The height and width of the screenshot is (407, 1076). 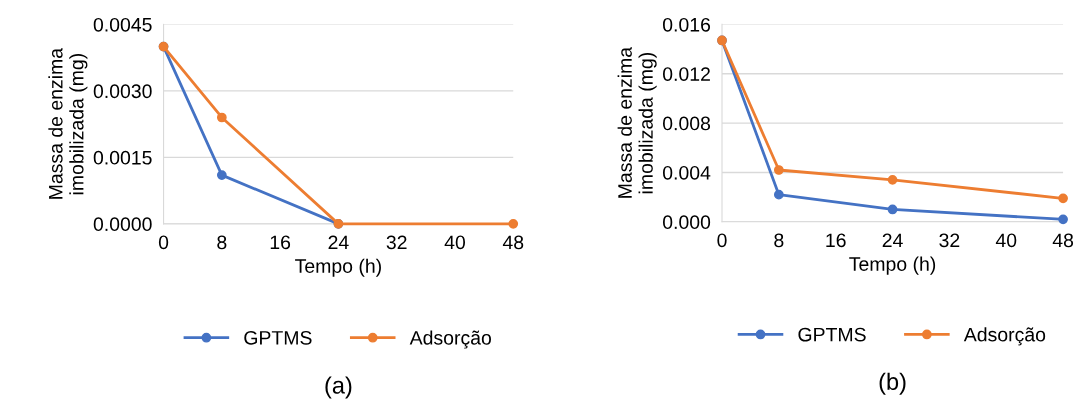 I want to click on y-tick-label: 0.000, so click(x=686, y=222).